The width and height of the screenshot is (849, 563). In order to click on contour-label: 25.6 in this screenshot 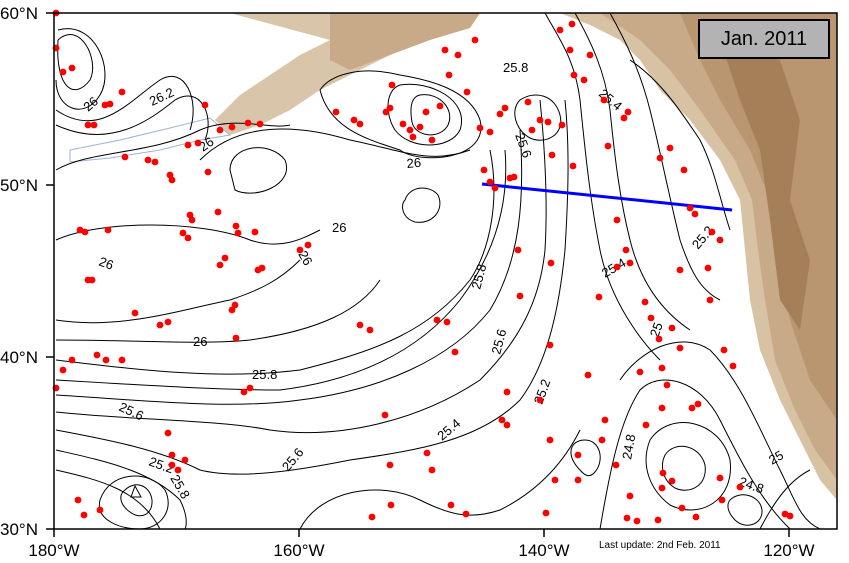, I will do `click(498, 341)`.